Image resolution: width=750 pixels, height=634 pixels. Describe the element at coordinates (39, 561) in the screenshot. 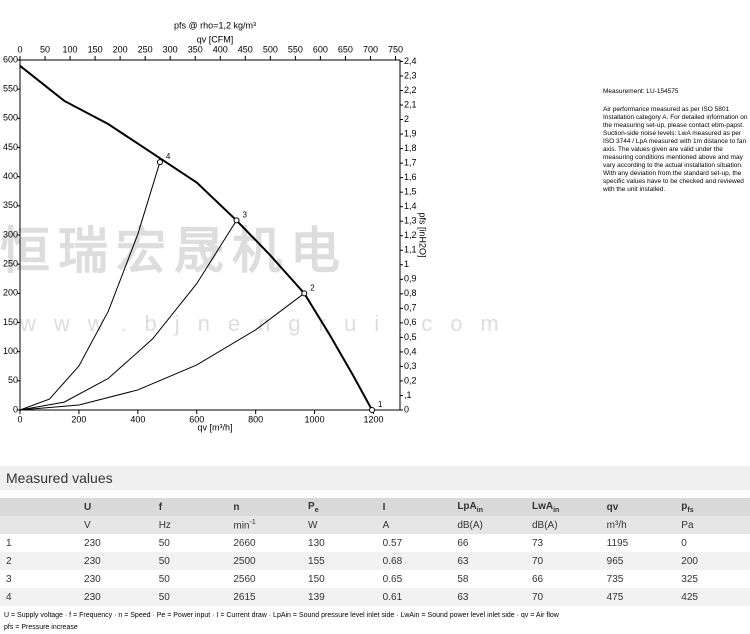

I see `table-cell: 2` at that location.